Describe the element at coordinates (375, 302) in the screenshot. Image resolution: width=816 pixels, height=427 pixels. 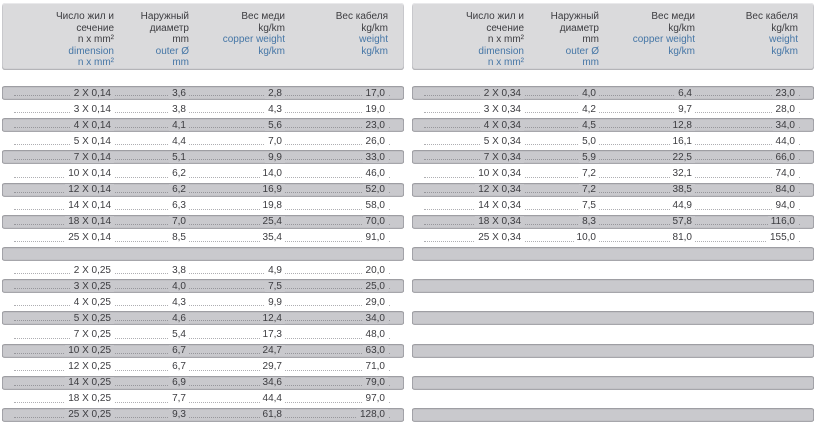
I see `cell-value: 29,0` at that location.